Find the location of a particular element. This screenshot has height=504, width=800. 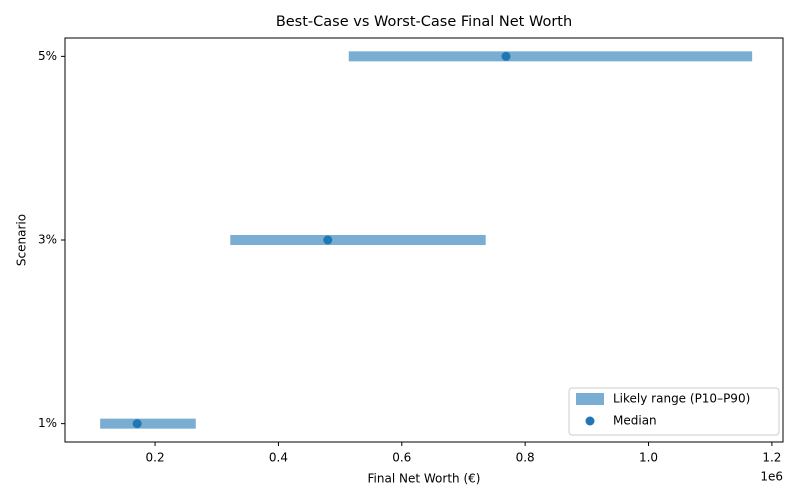

x-tick-label: 0.4 is located at coordinates (278, 458).